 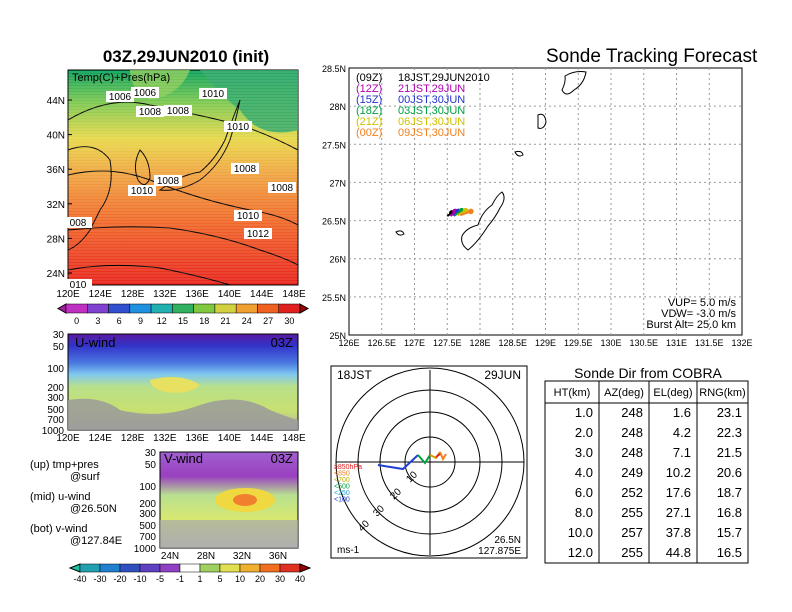 I want to click on lon-tick-label: 127.5E, so click(x=447, y=343).